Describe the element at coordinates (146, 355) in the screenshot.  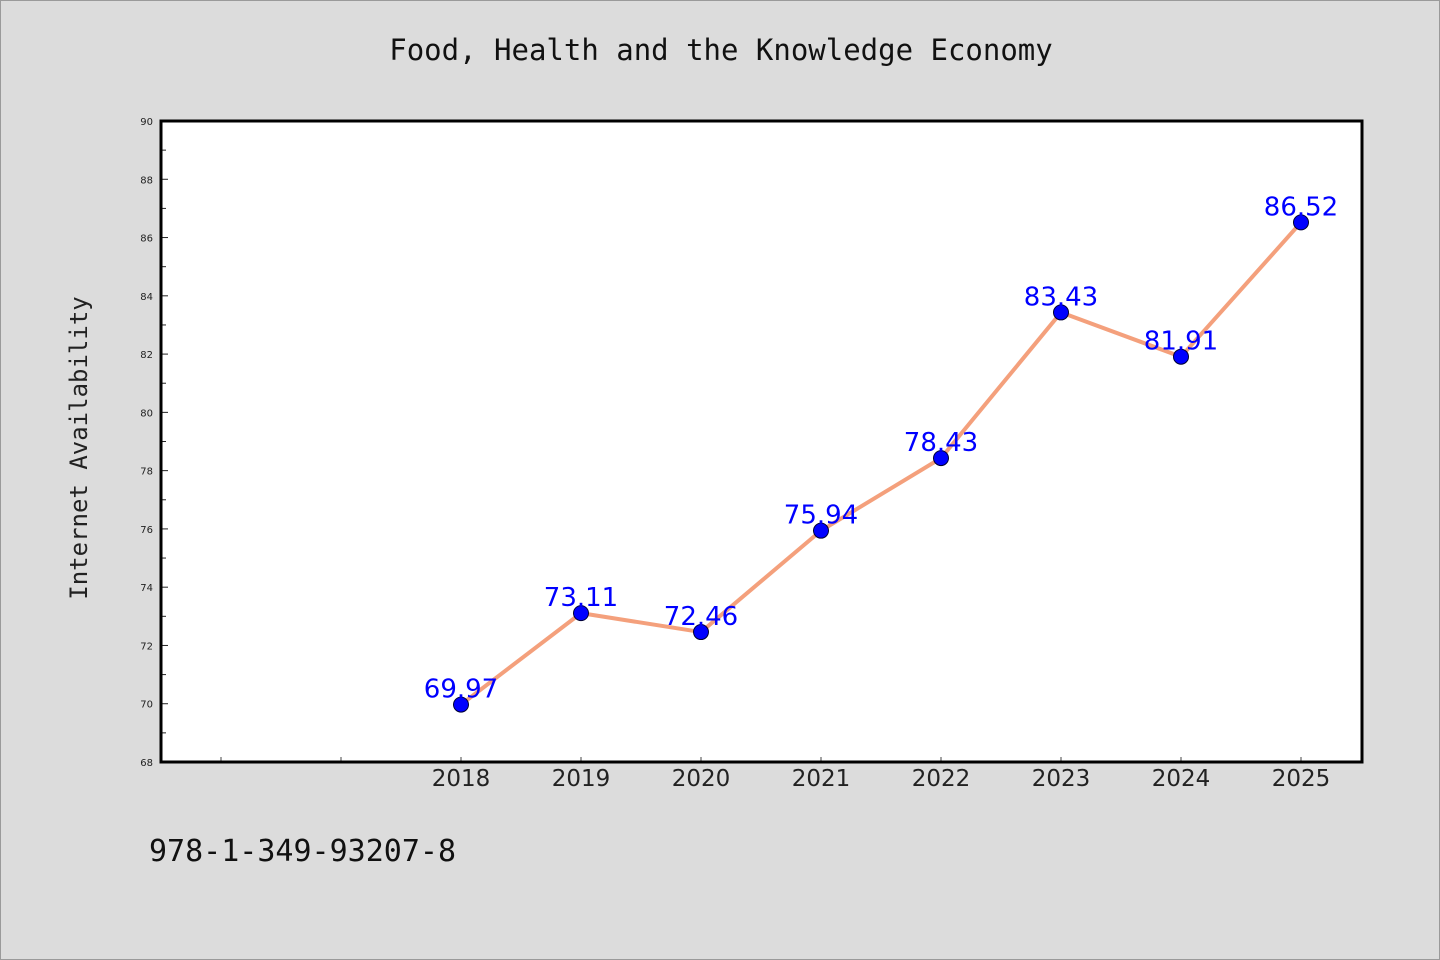
I see `y-tick-label: 82` at that location.